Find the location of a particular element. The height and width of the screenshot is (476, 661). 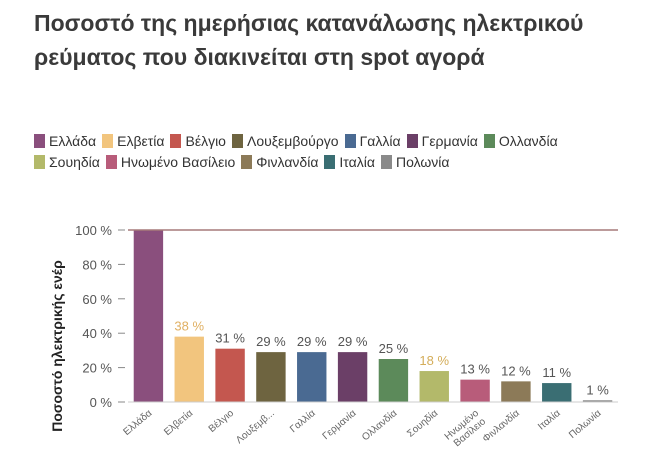

y-axis-label: Ποσοστό ηλεκτρικής ενέρ is located at coordinates (57, 346).